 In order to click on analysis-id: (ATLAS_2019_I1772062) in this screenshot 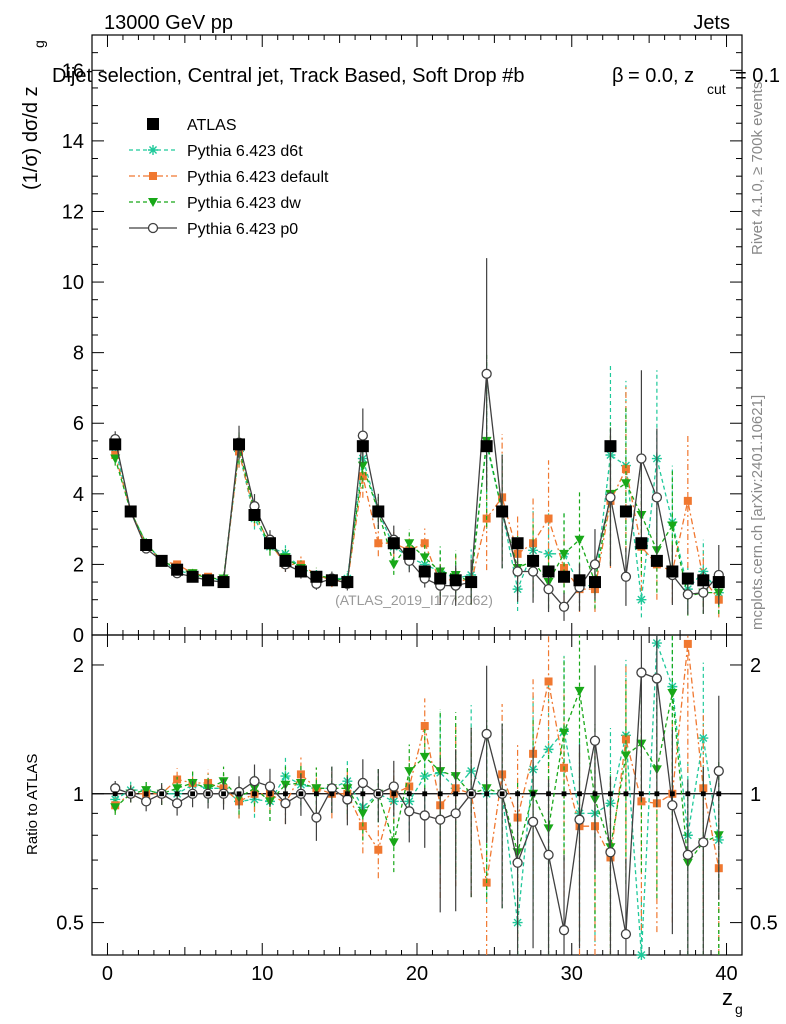, I will do `click(414, 600)`.